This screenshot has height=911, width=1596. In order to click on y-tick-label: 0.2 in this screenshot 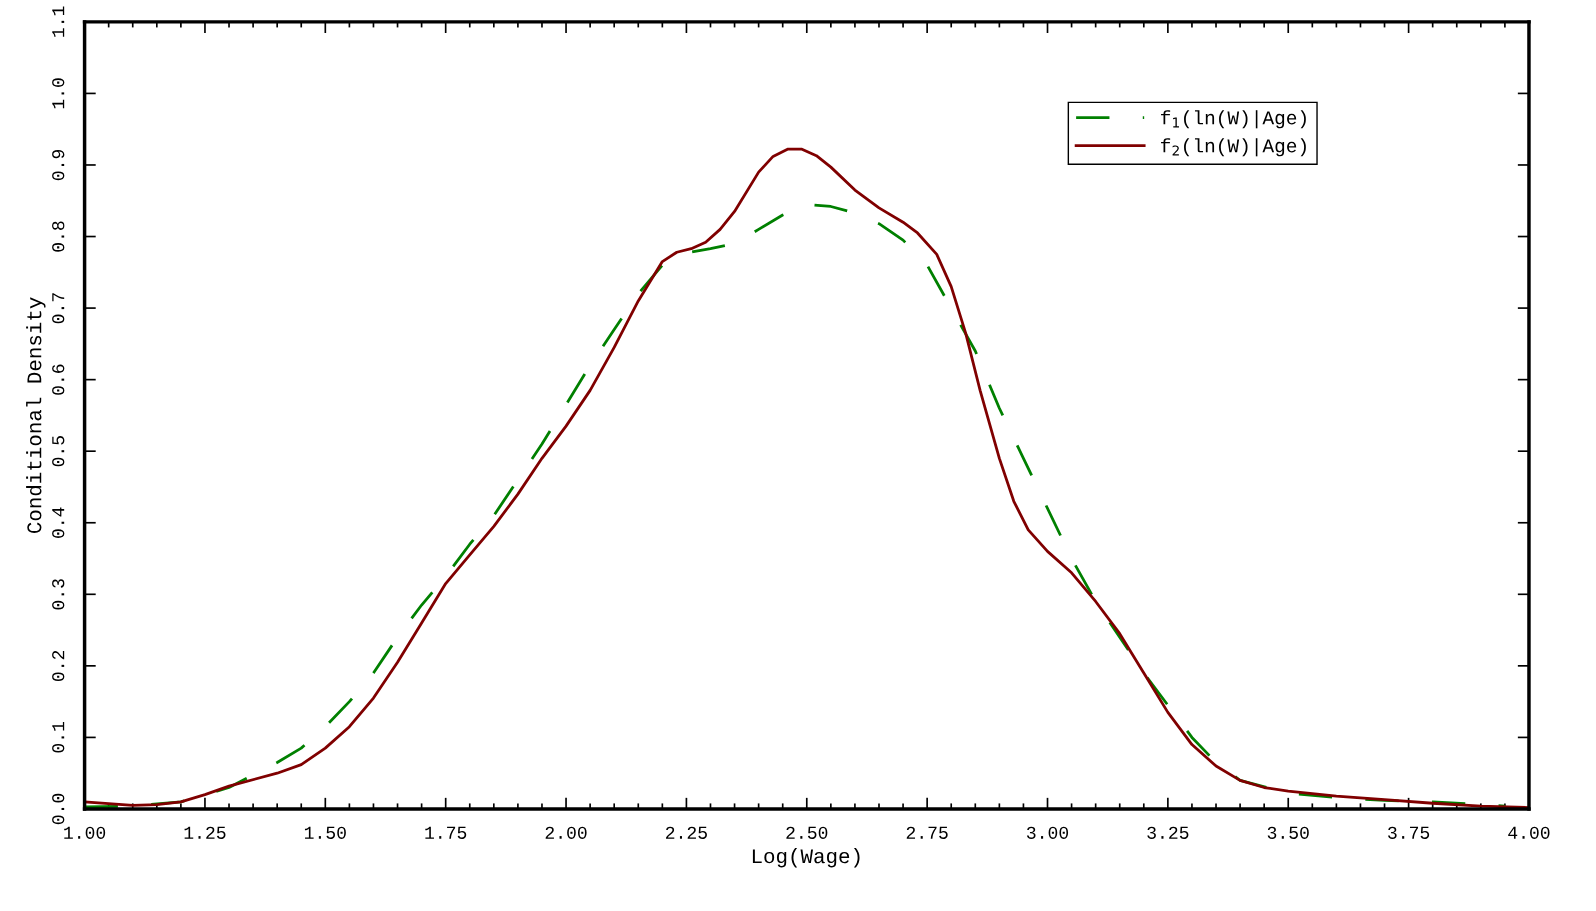, I will do `click(58, 666)`.